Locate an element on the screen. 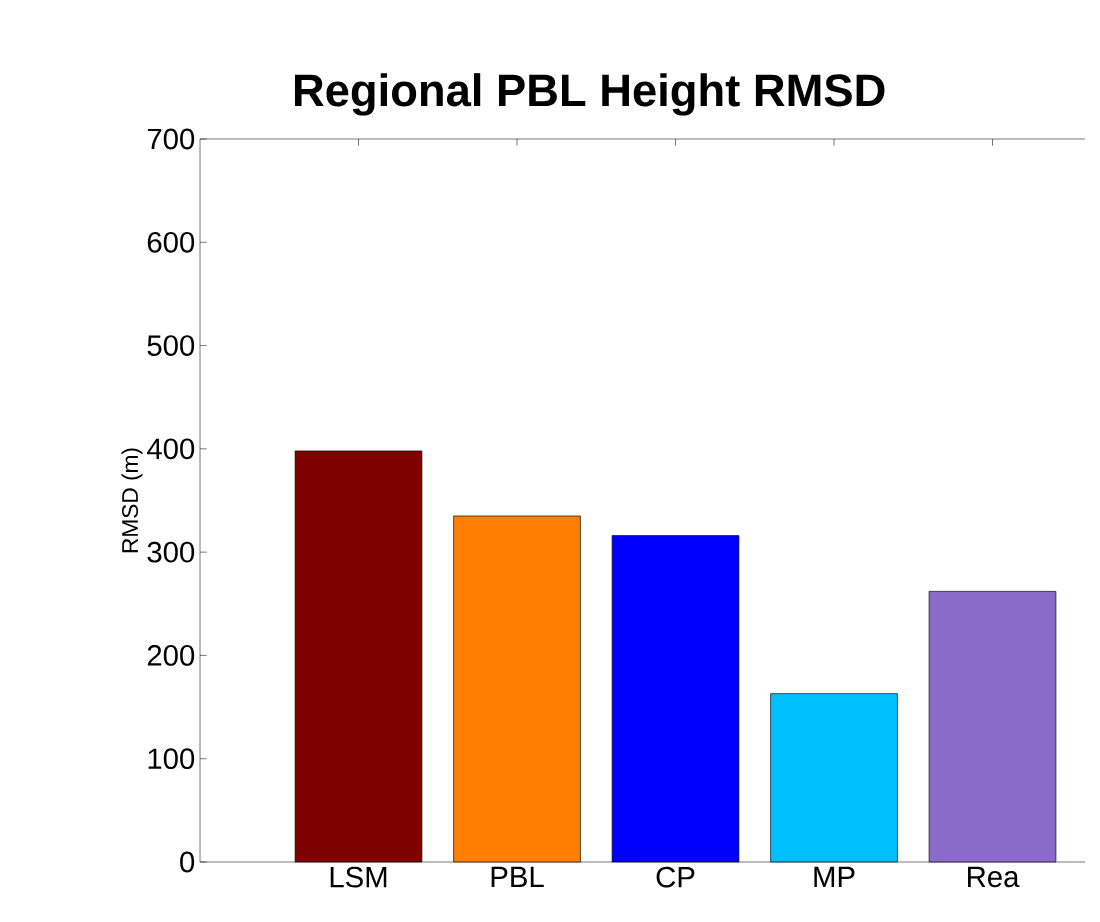  y-tick-label: 600 is located at coordinates (171, 242).